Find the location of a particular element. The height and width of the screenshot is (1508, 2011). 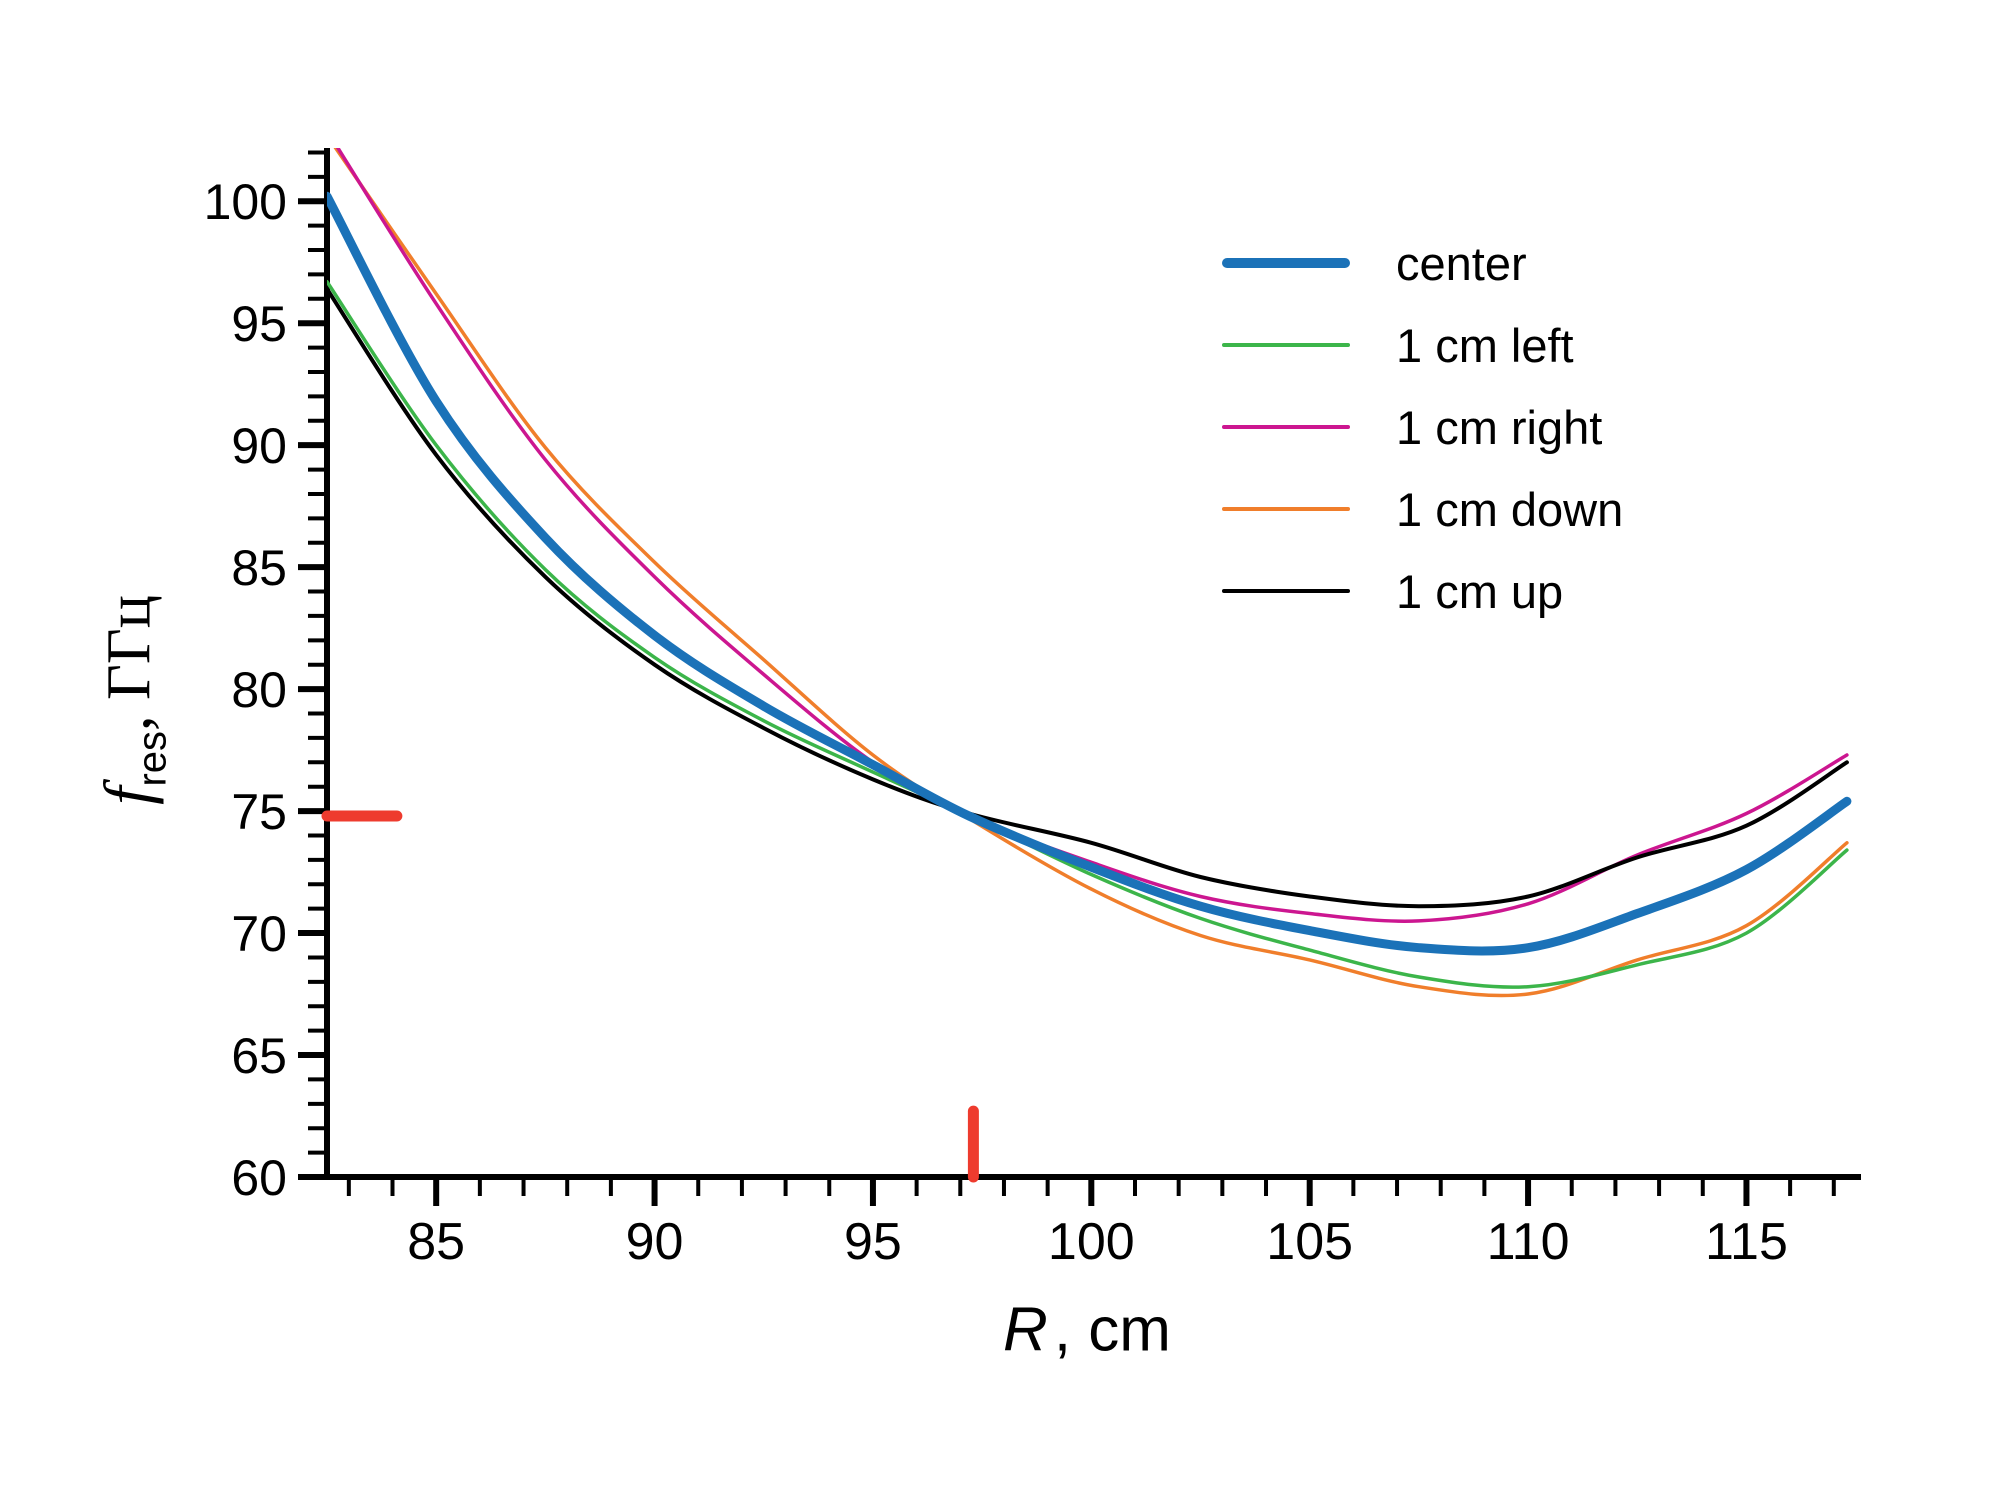

legend-swatch-1-cm-down is located at coordinates (1286, 509).